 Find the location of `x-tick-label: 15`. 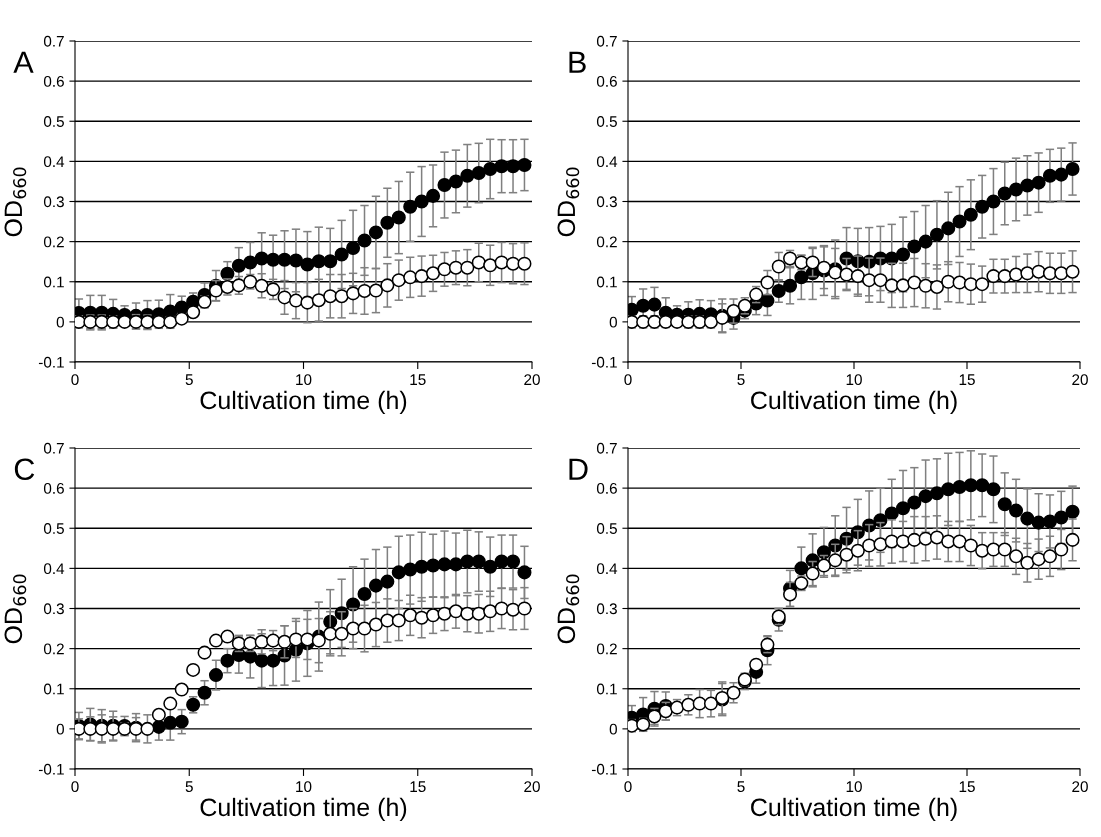

x-tick-label: 15 is located at coordinates (418, 380).